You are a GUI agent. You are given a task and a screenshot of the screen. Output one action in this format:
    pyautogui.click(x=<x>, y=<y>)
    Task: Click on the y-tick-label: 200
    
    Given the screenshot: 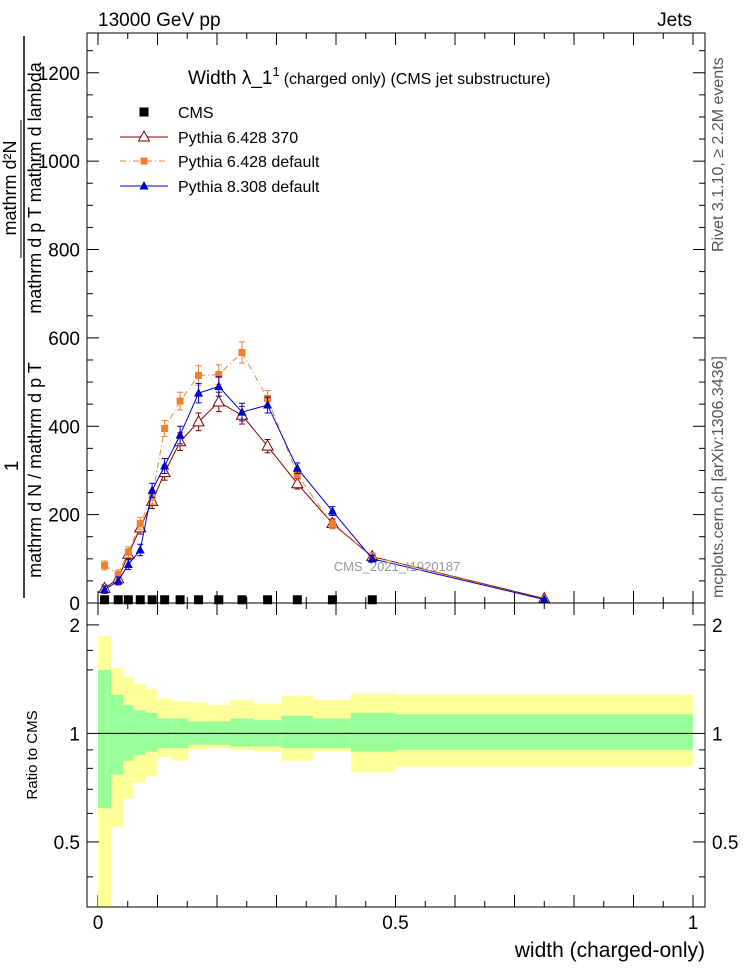 What is the action you would take?
    pyautogui.click(x=64, y=516)
    